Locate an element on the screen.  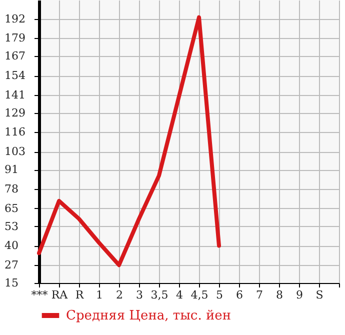
x-tick-label: 9 is located at coordinates (299, 295).